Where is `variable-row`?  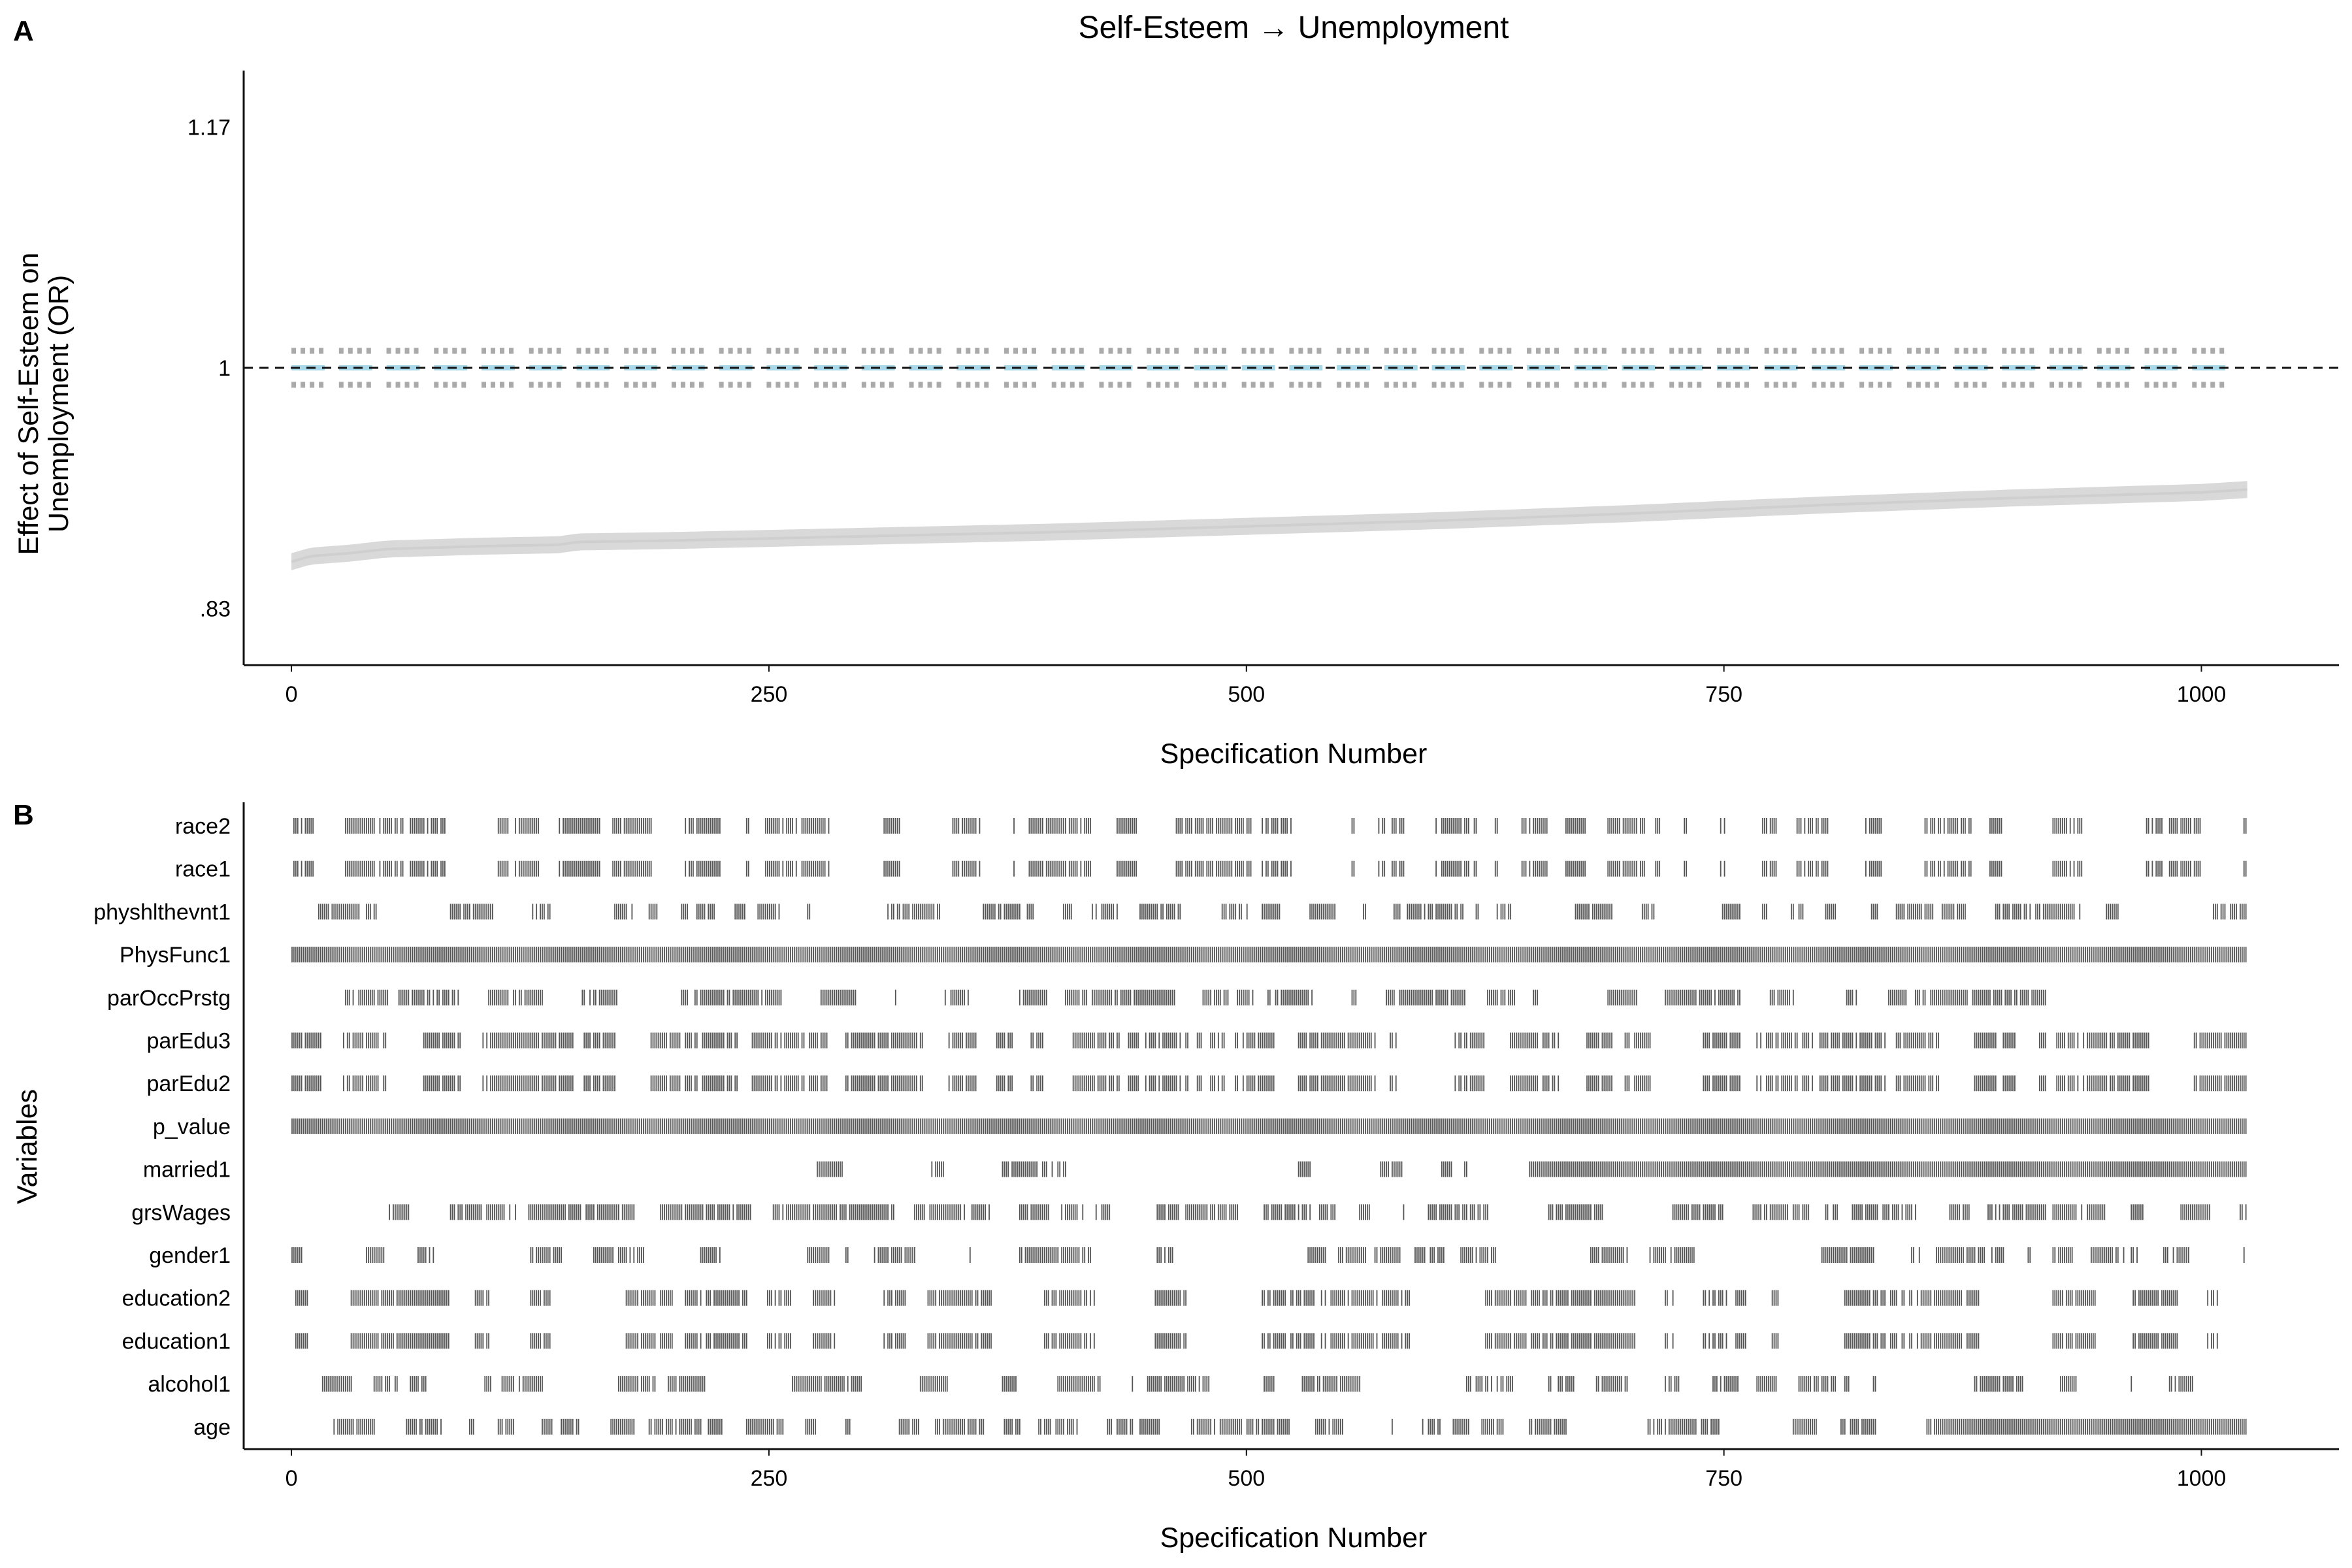
variable-row is located at coordinates (1282, 912).